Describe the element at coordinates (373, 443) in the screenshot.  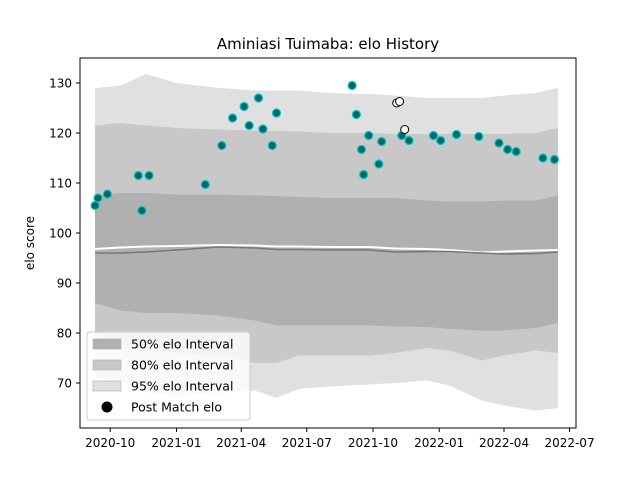
I see `x-tick-label: 2021-10` at that location.